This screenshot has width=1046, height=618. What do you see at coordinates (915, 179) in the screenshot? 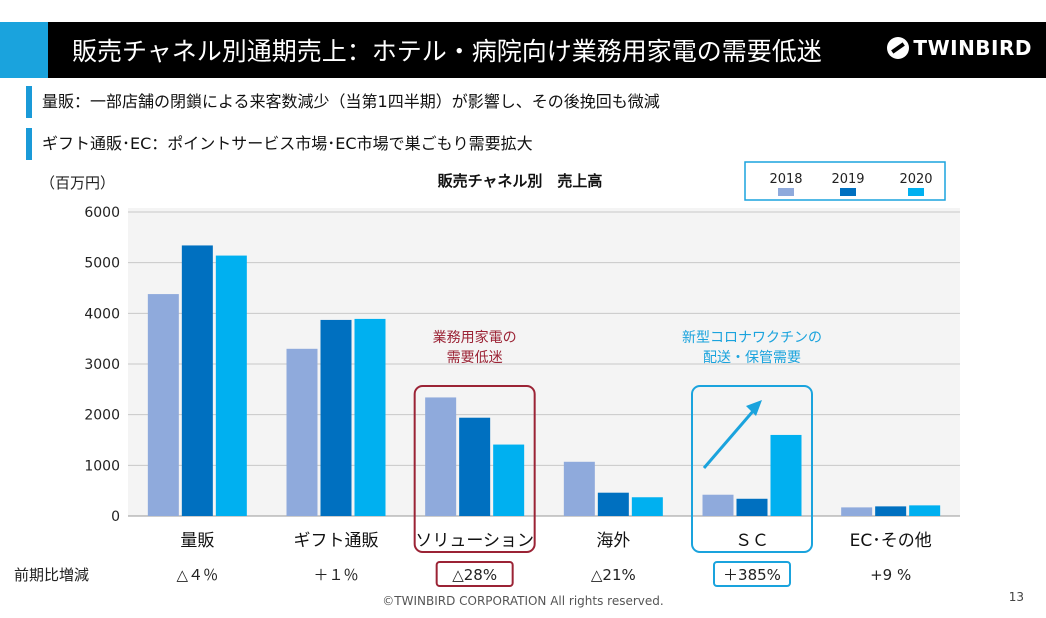
I see `legend-label-2020: 2020` at bounding box center [915, 179].